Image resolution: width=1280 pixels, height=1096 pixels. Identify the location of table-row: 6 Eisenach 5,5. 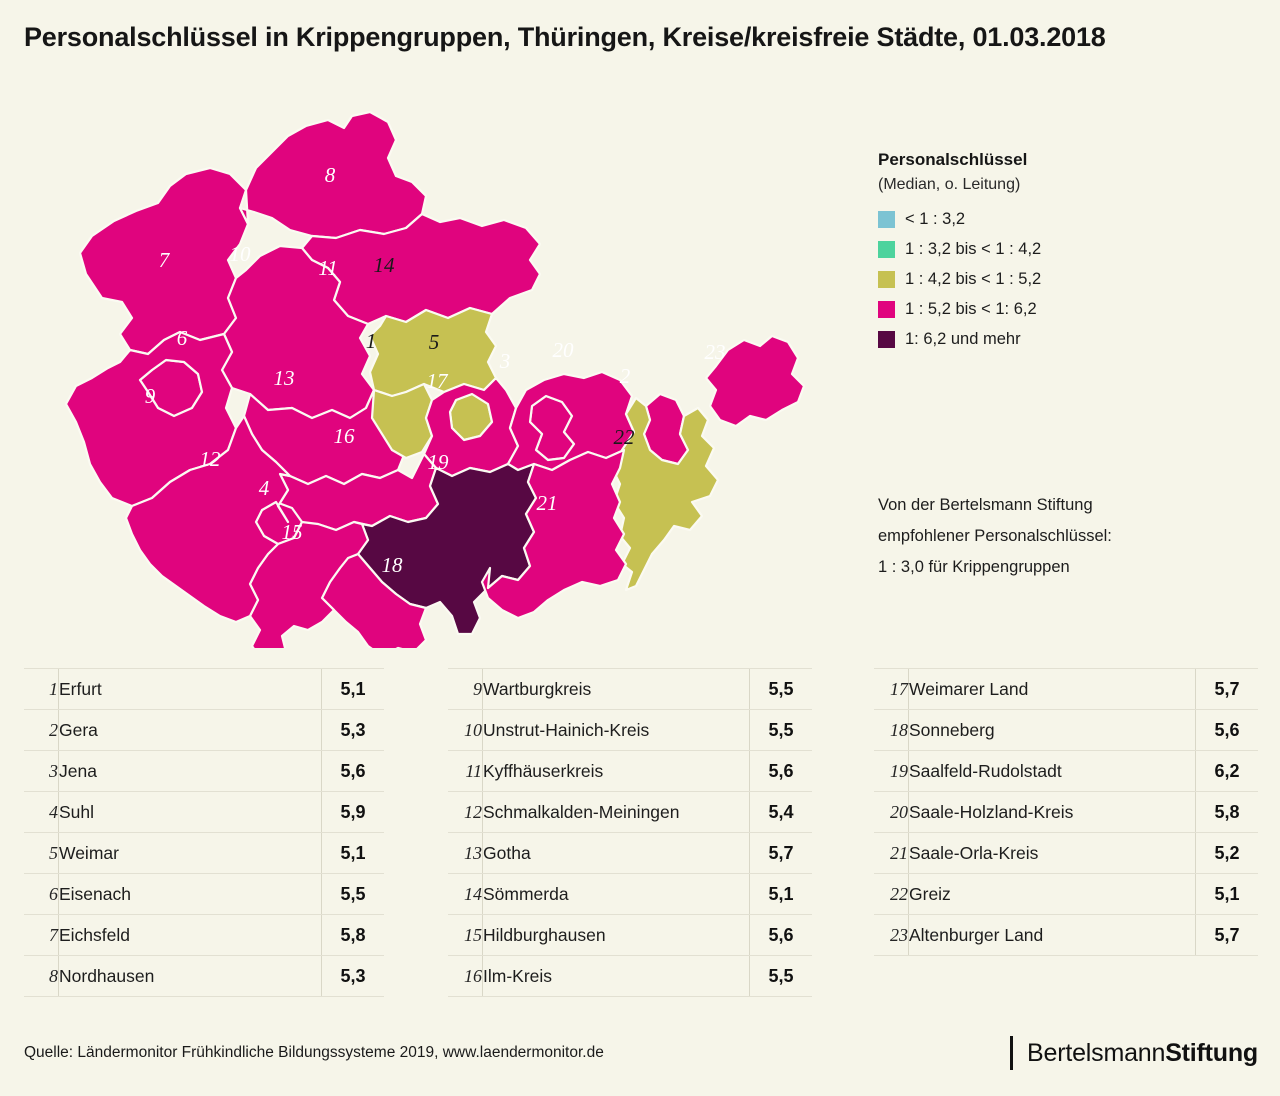
(204, 894).